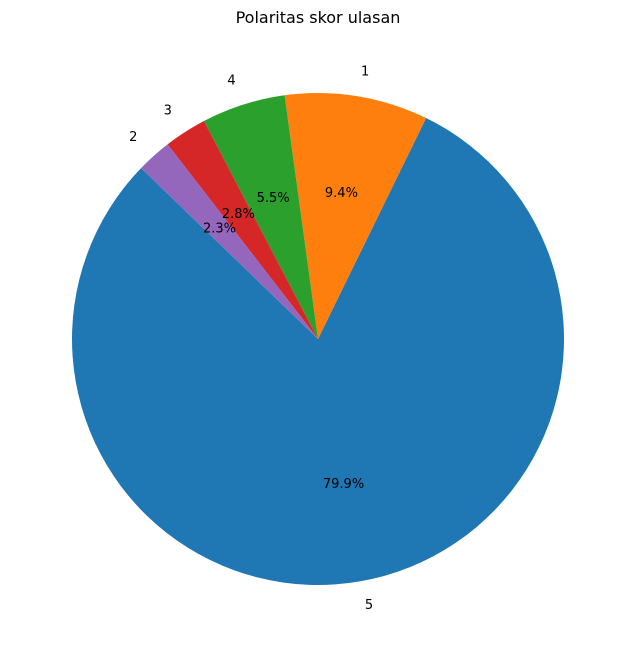  Describe the element at coordinates (231, 81) in the screenshot. I see `slice-label-4: 4` at that location.